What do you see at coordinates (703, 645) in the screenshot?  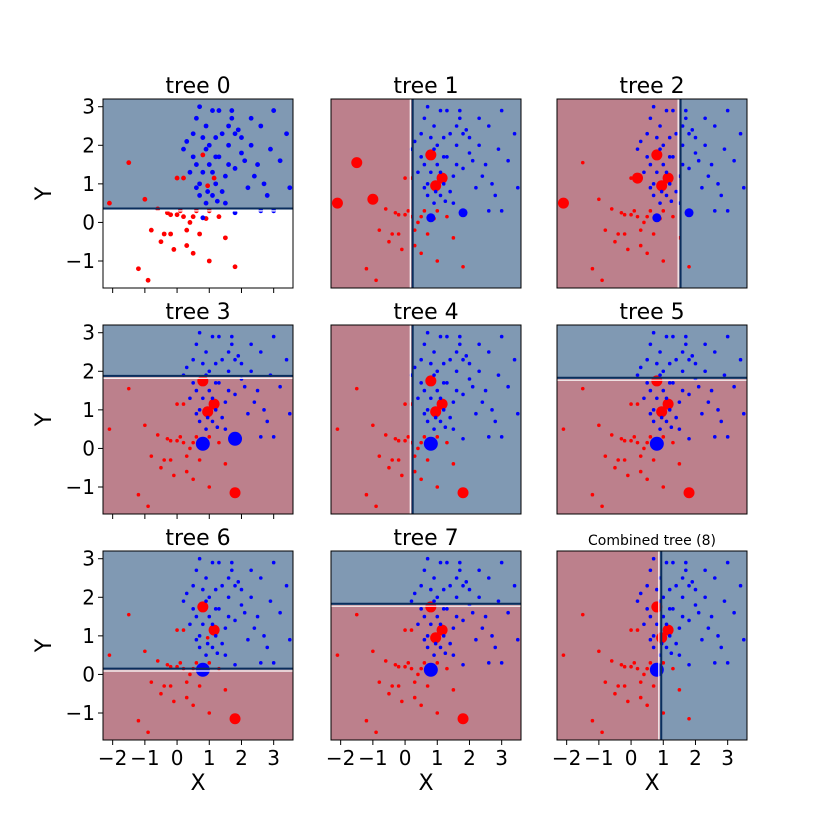 I see `region-right` at bounding box center [703, 645].